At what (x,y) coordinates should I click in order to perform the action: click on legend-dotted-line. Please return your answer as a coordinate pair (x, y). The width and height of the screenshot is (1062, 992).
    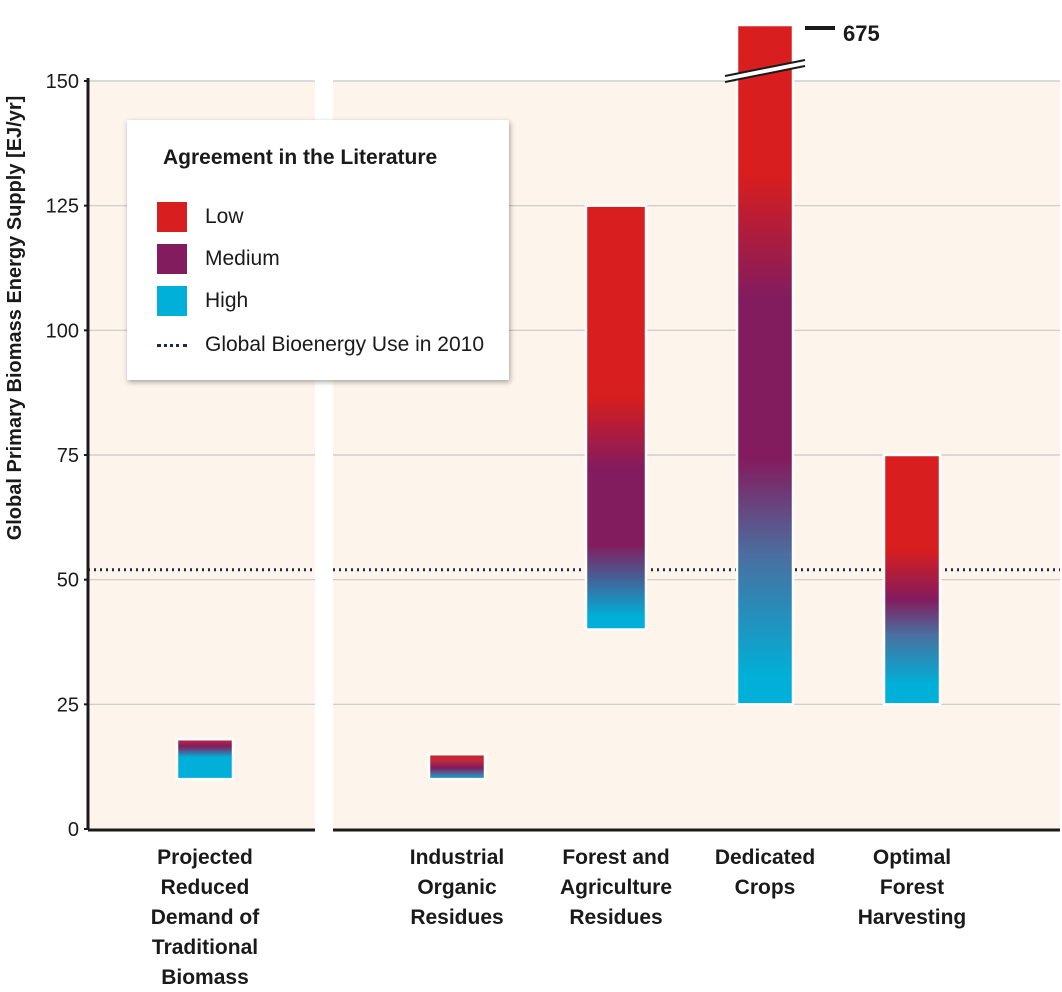
    Looking at the image, I should click on (172, 345).